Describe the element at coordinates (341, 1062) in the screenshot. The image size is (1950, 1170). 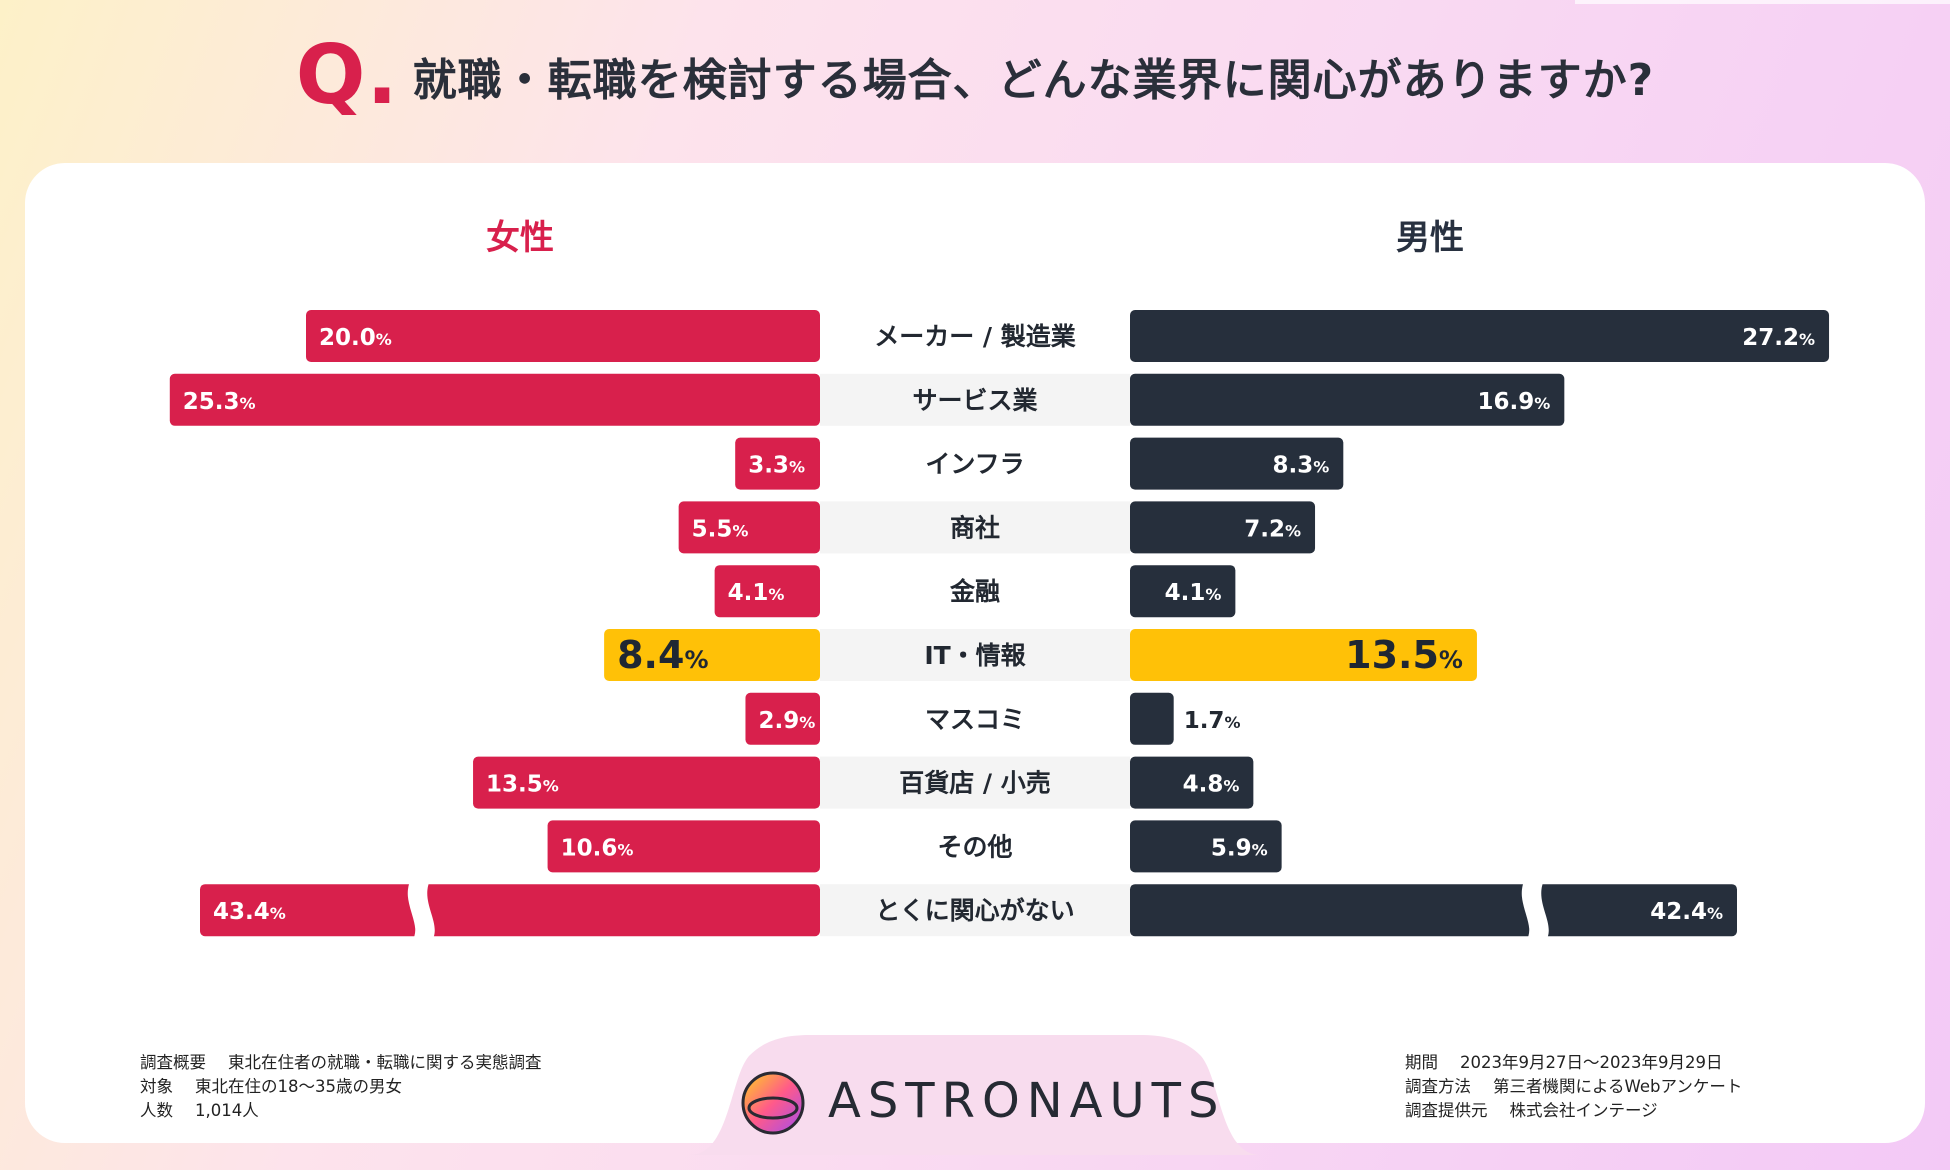
I see `survey-overview: 調査概要 東北在住者の就職・転職に関する実態調査` at that location.